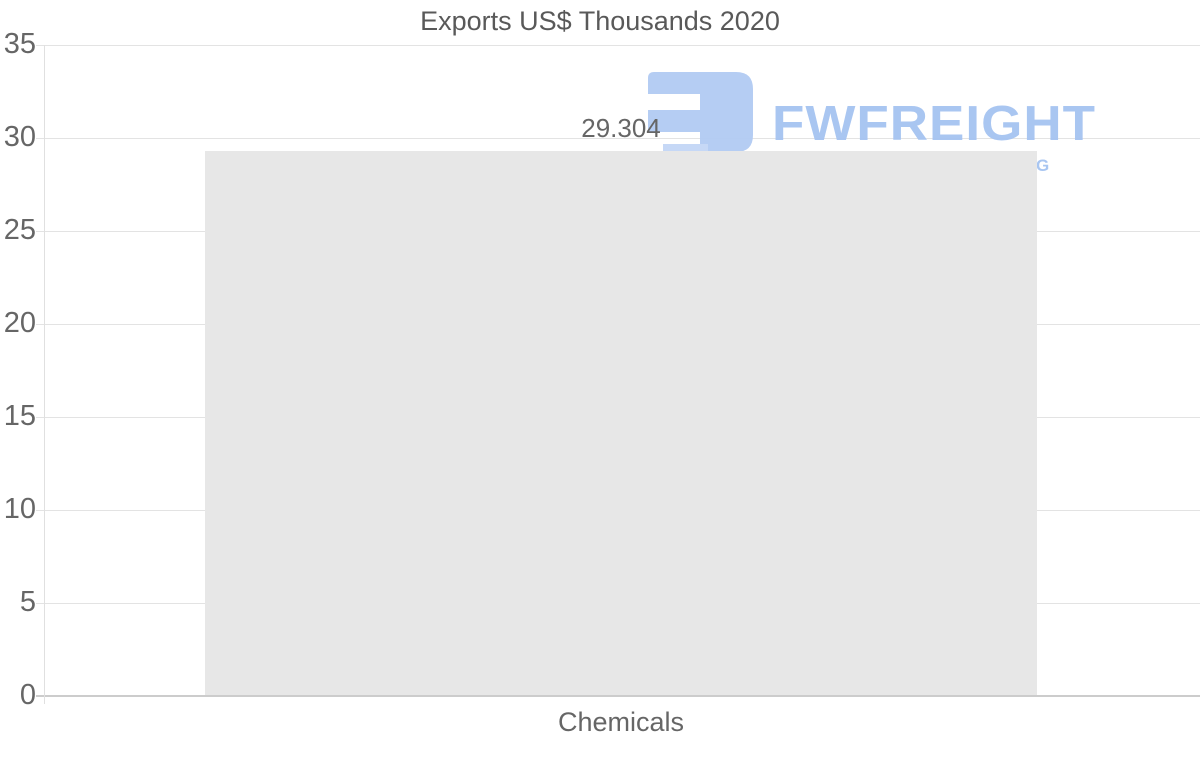  What do you see at coordinates (19, 230) in the screenshot?
I see `y-axis-tick-label-25: 25` at bounding box center [19, 230].